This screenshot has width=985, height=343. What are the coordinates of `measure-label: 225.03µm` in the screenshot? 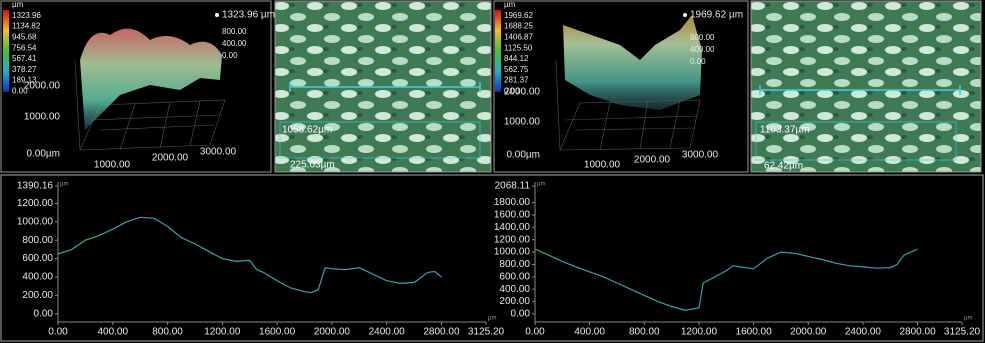 It's located at (312, 165).